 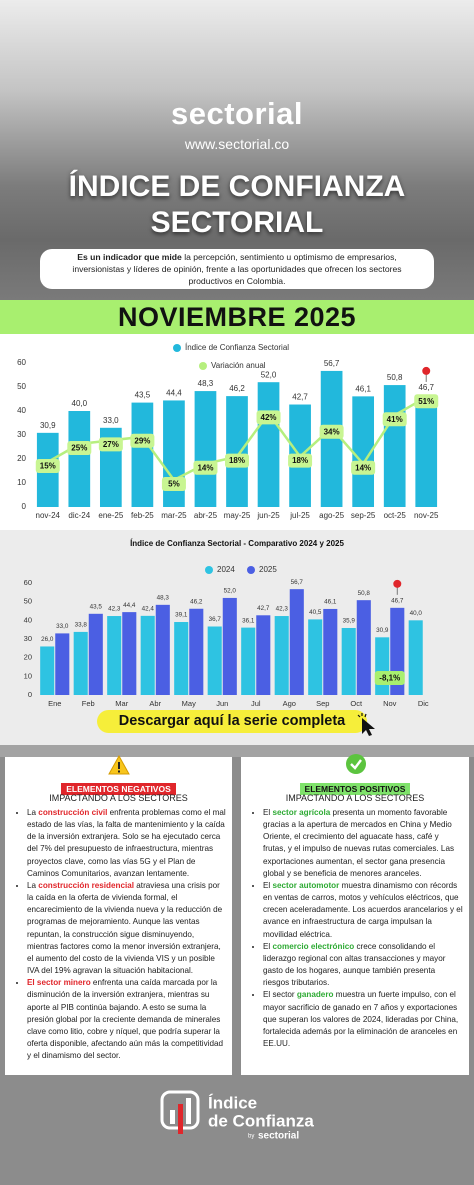 I want to click on negatives-tag: ELEMENTOS NEGATIVOS, so click(x=118, y=789).